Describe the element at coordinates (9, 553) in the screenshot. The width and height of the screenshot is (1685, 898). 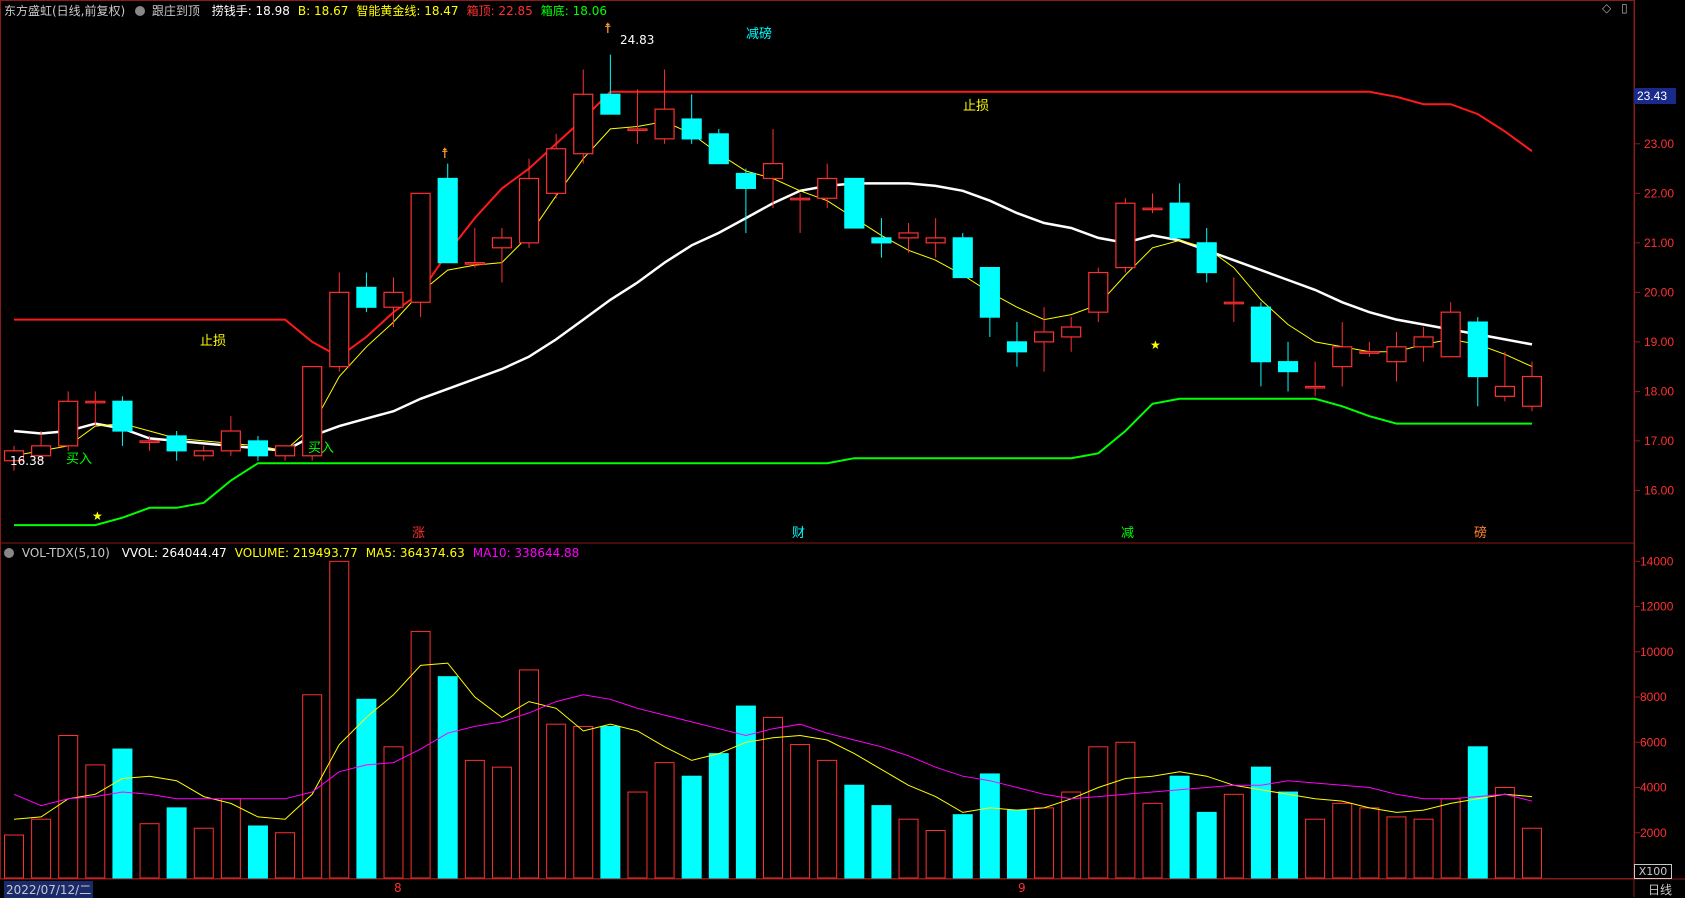
I see `volume-dropdown-icon` at that location.